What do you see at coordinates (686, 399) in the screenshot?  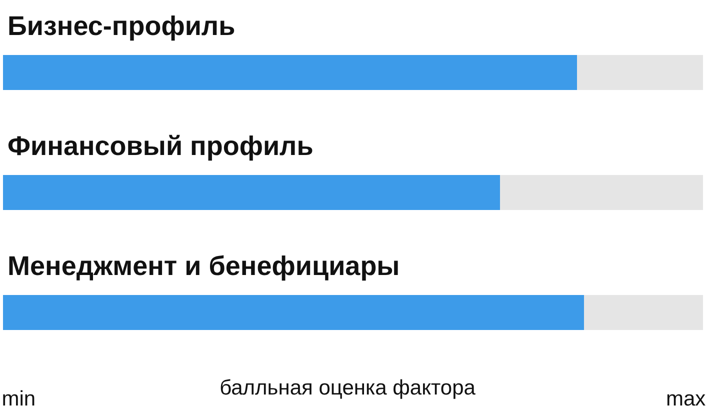 I see `annotation: max` at bounding box center [686, 399].